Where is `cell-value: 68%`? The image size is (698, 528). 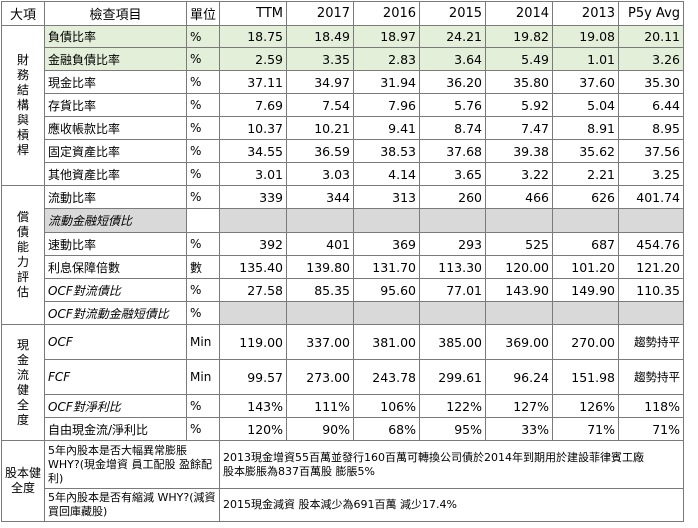
cell-value: 68% is located at coordinates (387, 429).